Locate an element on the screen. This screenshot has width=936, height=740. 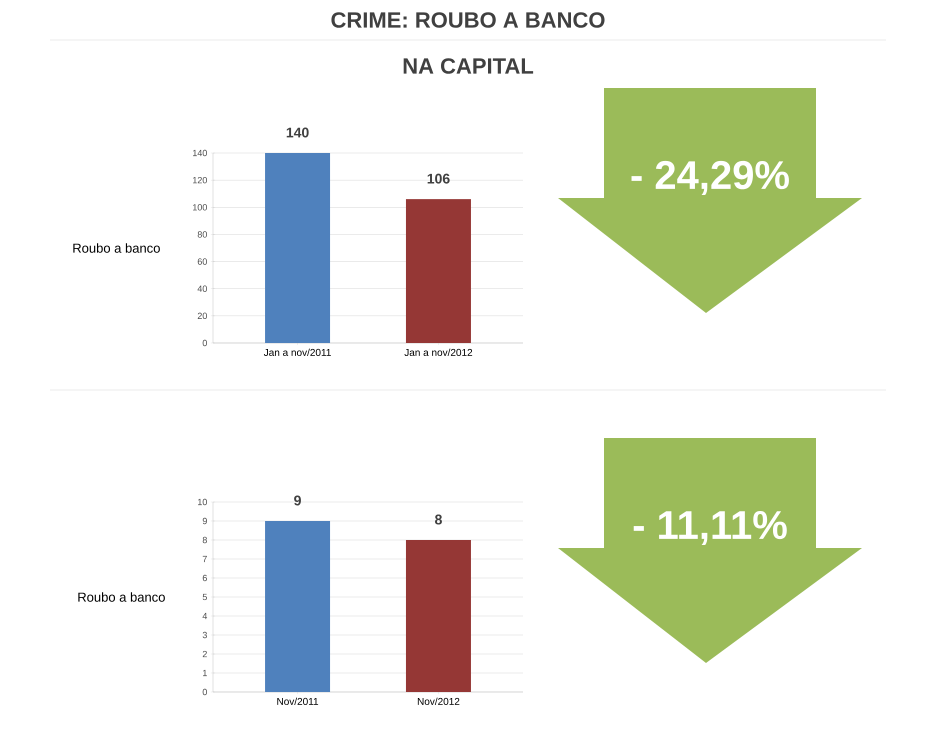
x-tick-label: Nov/2012 is located at coordinates (439, 702).